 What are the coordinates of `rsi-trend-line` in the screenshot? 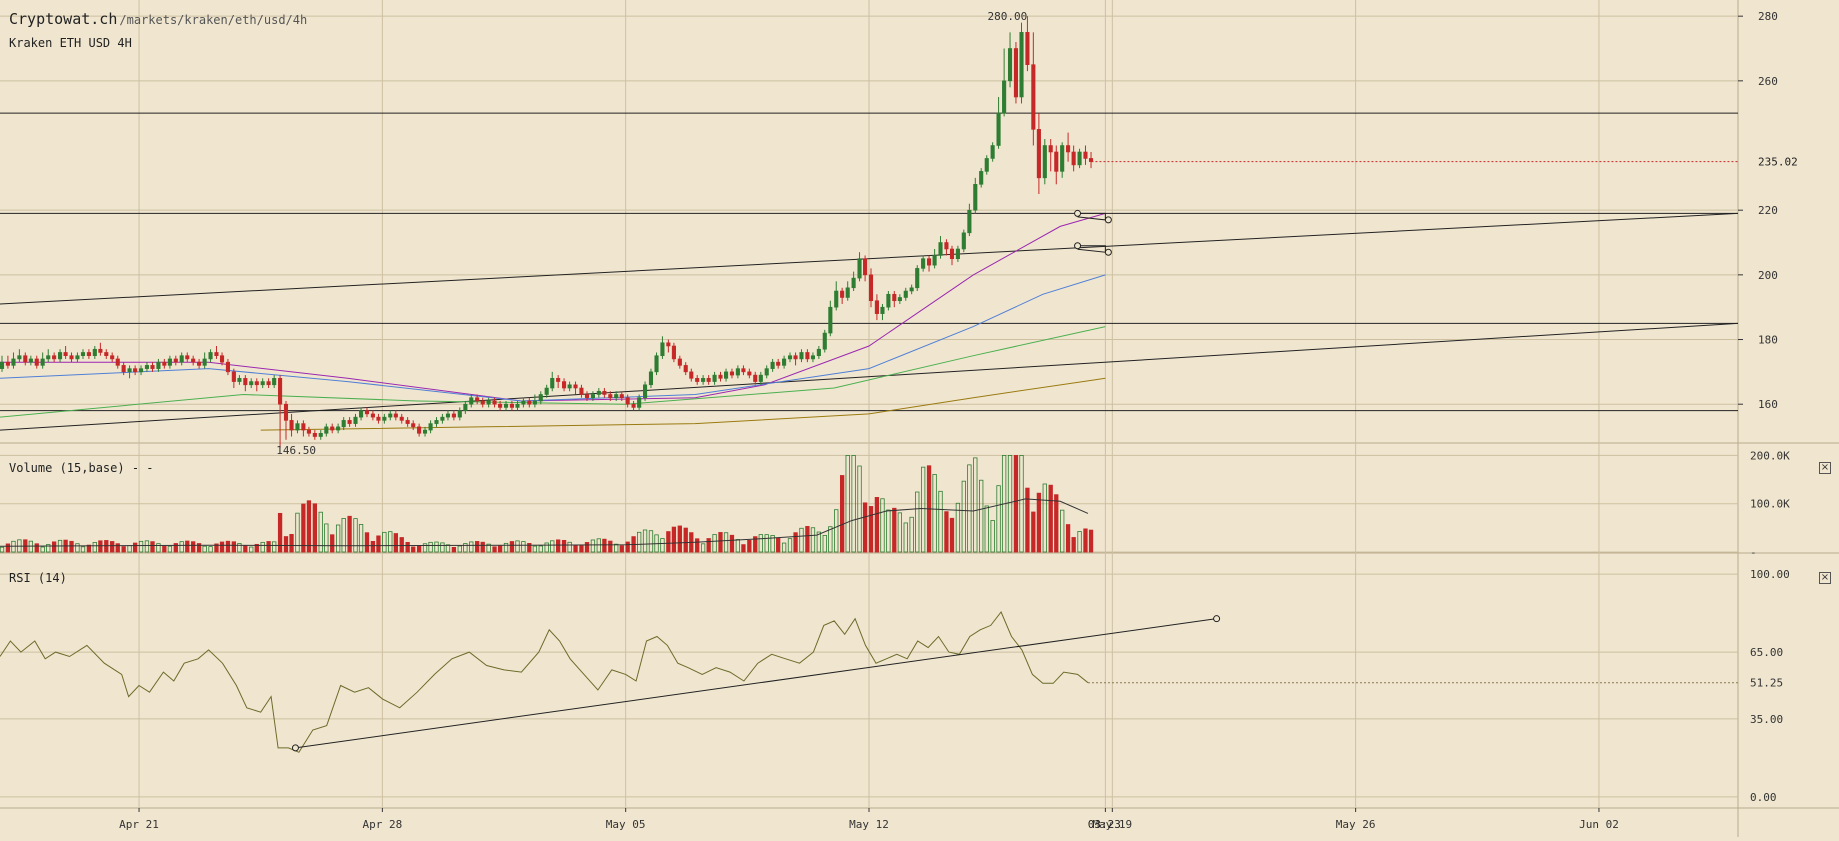 It's located at (756, 683).